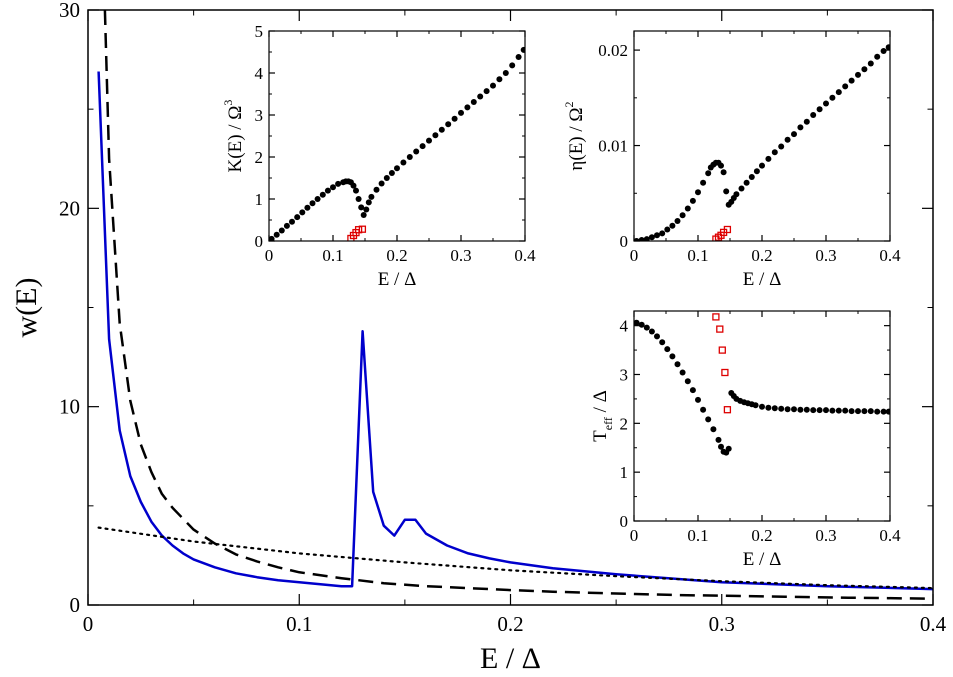  I want to click on inset_teff-data, so click(762, 384).